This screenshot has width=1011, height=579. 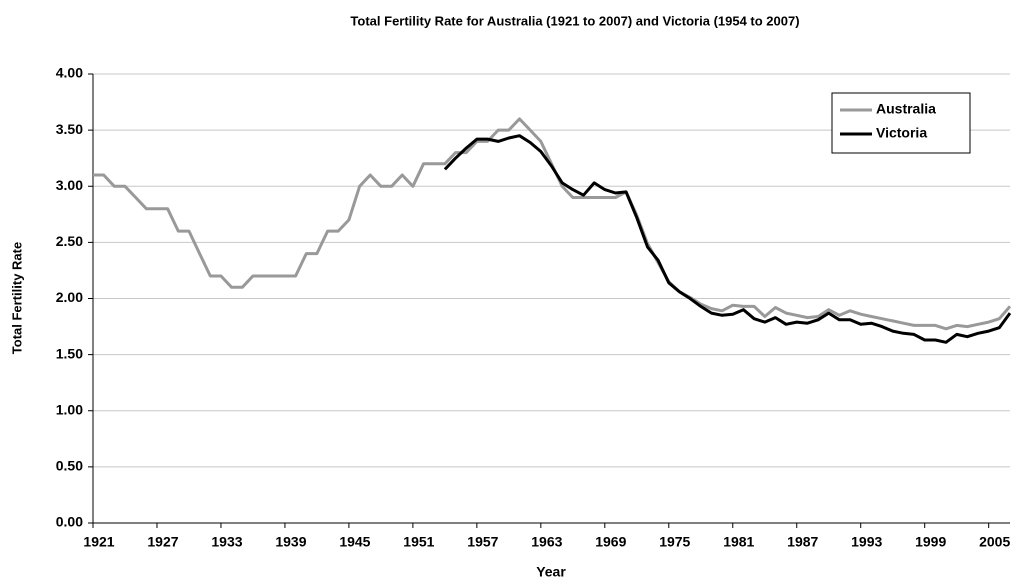 What do you see at coordinates (802, 542) in the screenshot?
I see `x-tick-label: 1987` at bounding box center [802, 542].